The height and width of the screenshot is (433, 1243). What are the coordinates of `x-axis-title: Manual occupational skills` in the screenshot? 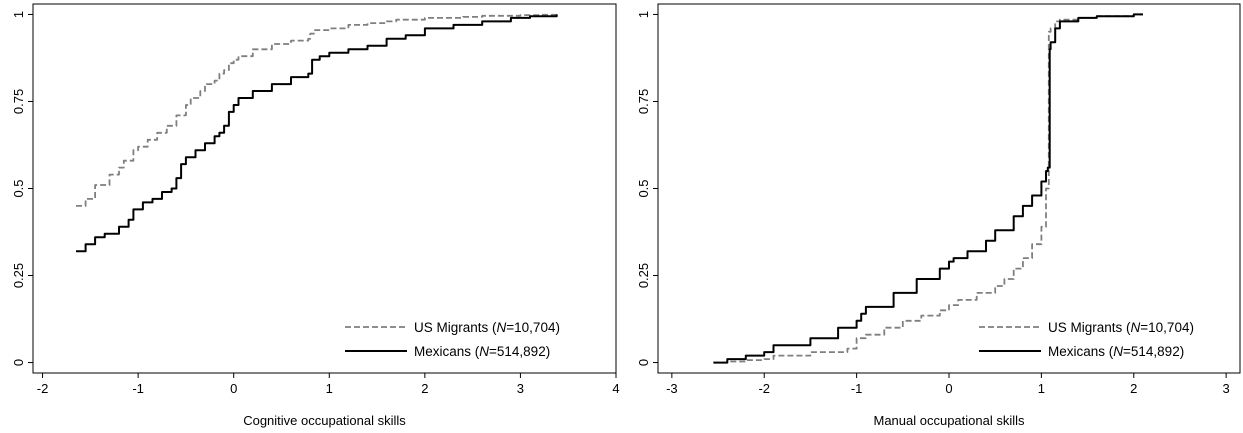 It's located at (949, 420).